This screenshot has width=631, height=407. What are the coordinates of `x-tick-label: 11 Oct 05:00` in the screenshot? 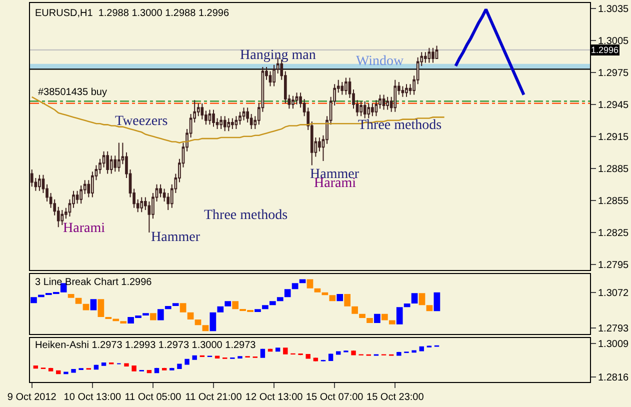 It's located at (153, 397).